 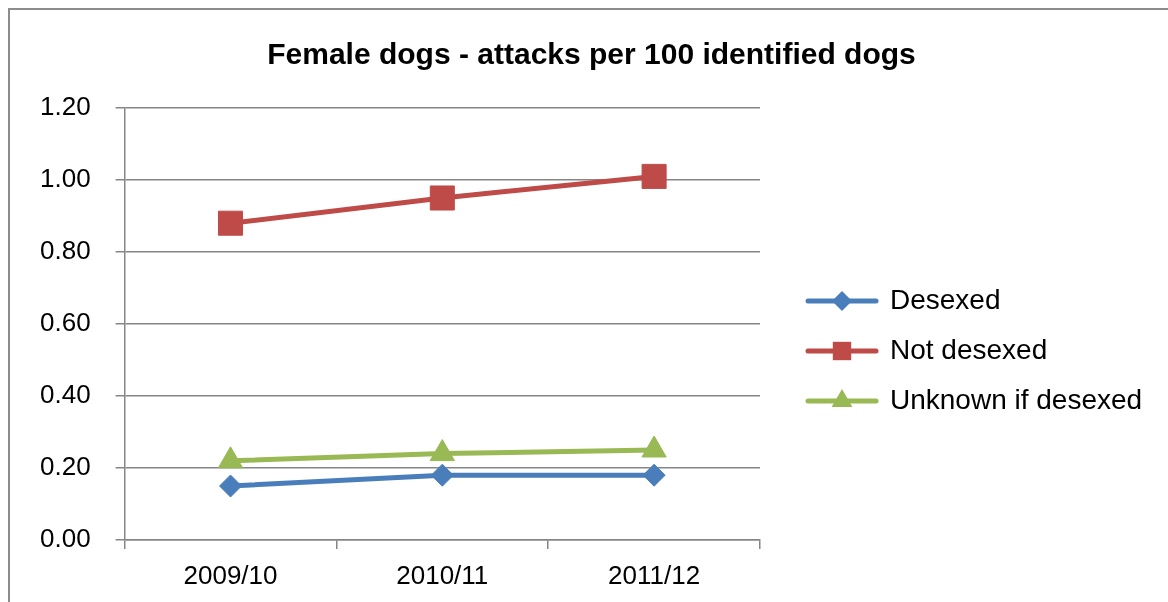 What do you see at coordinates (591, 54) in the screenshot?
I see `chart-title: Female dogs - attacks per 100 identified dogs` at bounding box center [591, 54].